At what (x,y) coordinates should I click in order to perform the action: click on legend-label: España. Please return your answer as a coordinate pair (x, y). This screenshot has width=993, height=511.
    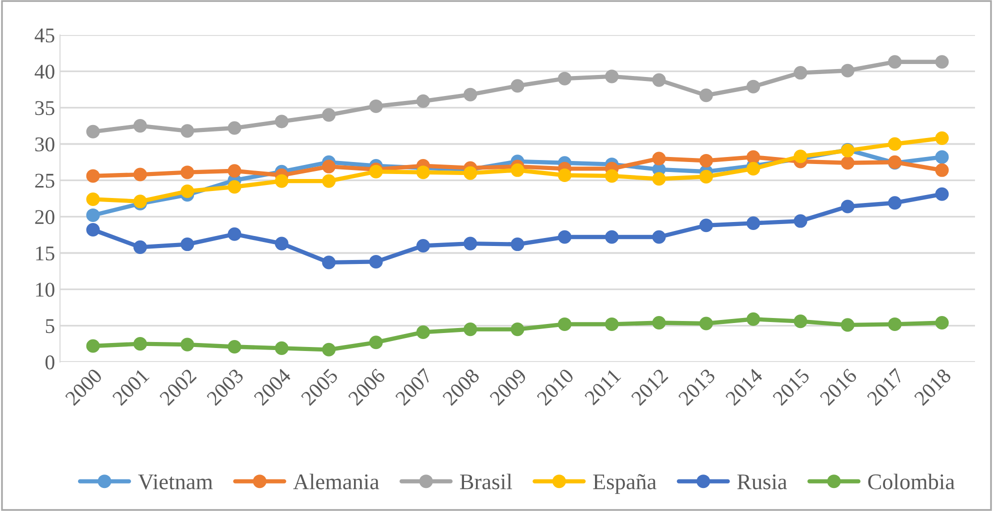
    Looking at the image, I should click on (624, 484).